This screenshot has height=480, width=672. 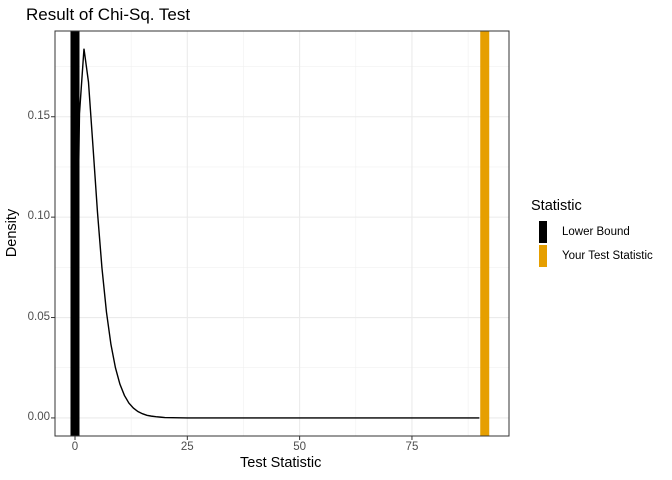 I want to click on chart-title: Result of Chi-Sq. Test, so click(x=108, y=14).